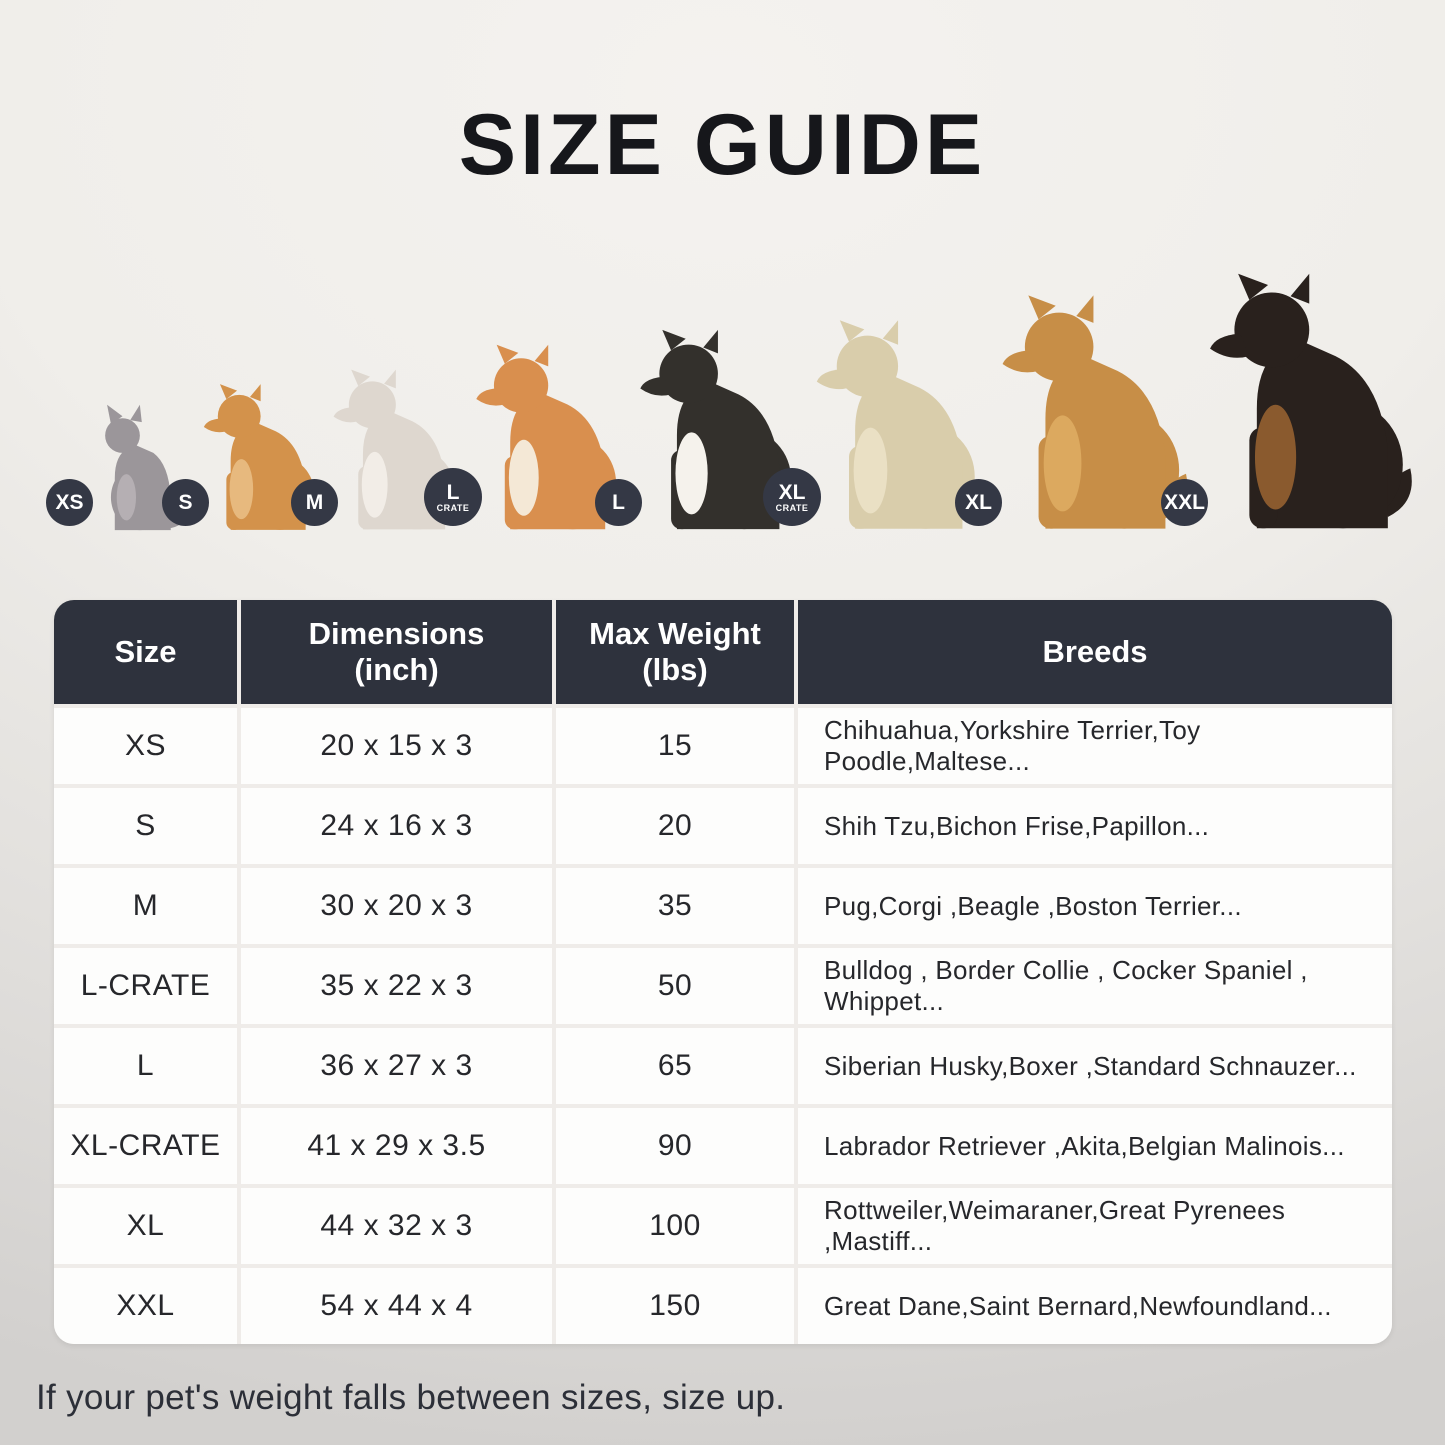 This screenshot has width=1445, height=1445. Describe the element at coordinates (145, 652) in the screenshot. I see `header-cell-size: Size` at that location.